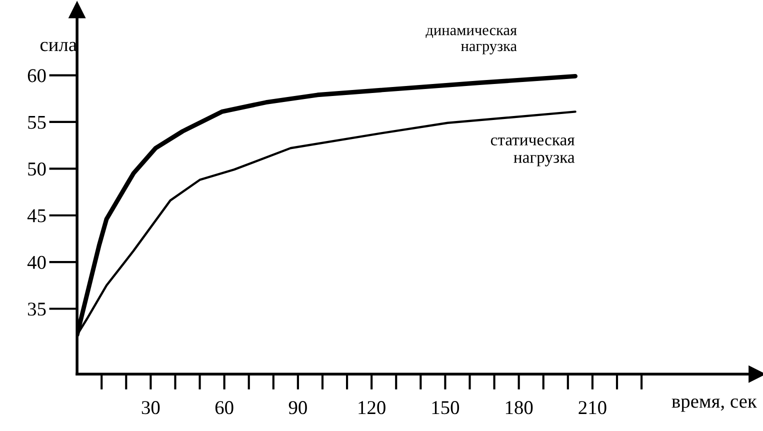 The image size is (763, 431). I want to click on y-tick-label: 60, so click(37, 75).